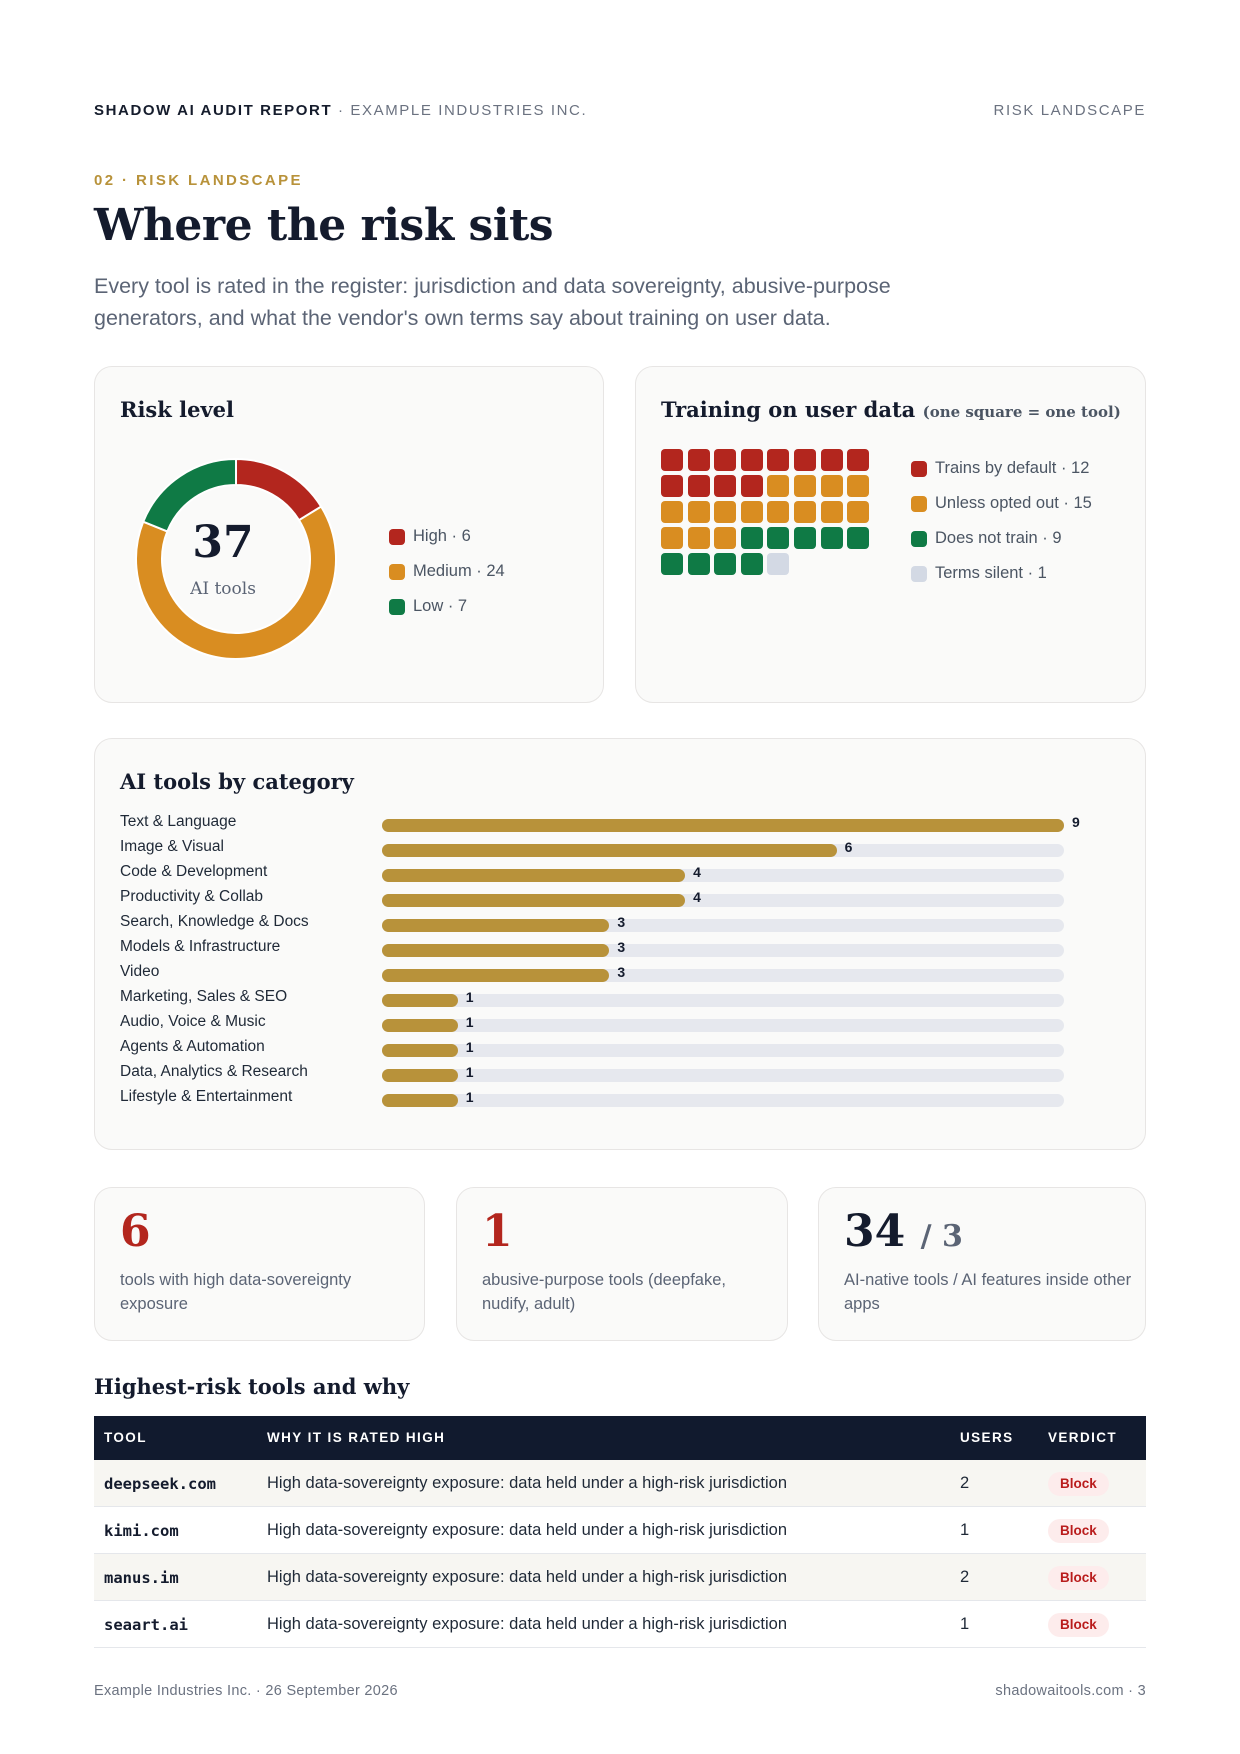 The width and height of the screenshot is (1240, 1754). What do you see at coordinates (135, 1231) in the screenshot?
I see `stat-value: 6` at bounding box center [135, 1231].